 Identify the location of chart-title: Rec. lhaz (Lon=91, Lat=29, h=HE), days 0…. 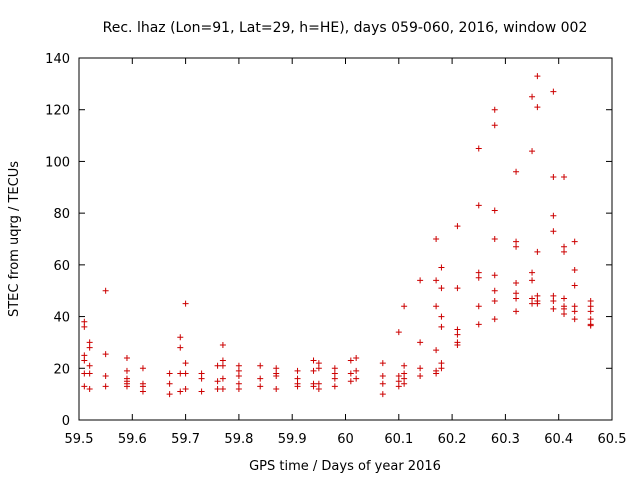
(345, 28).